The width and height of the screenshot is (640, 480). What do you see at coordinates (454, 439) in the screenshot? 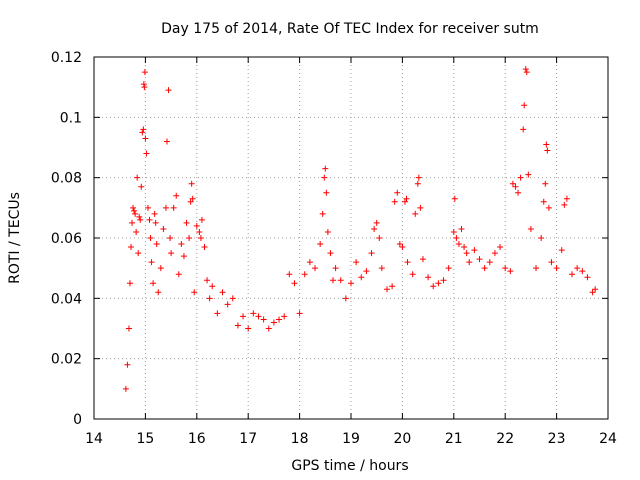
I see `x-tick-label: 21` at bounding box center [454, 439].